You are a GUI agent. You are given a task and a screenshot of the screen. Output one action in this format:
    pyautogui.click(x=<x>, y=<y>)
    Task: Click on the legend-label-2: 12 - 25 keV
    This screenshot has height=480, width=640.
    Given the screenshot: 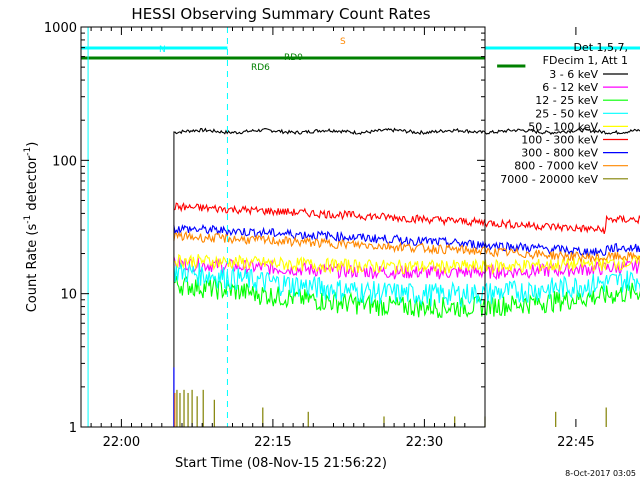 What is the action you would take?
    pyautogui.click(x=566, y=100)
    